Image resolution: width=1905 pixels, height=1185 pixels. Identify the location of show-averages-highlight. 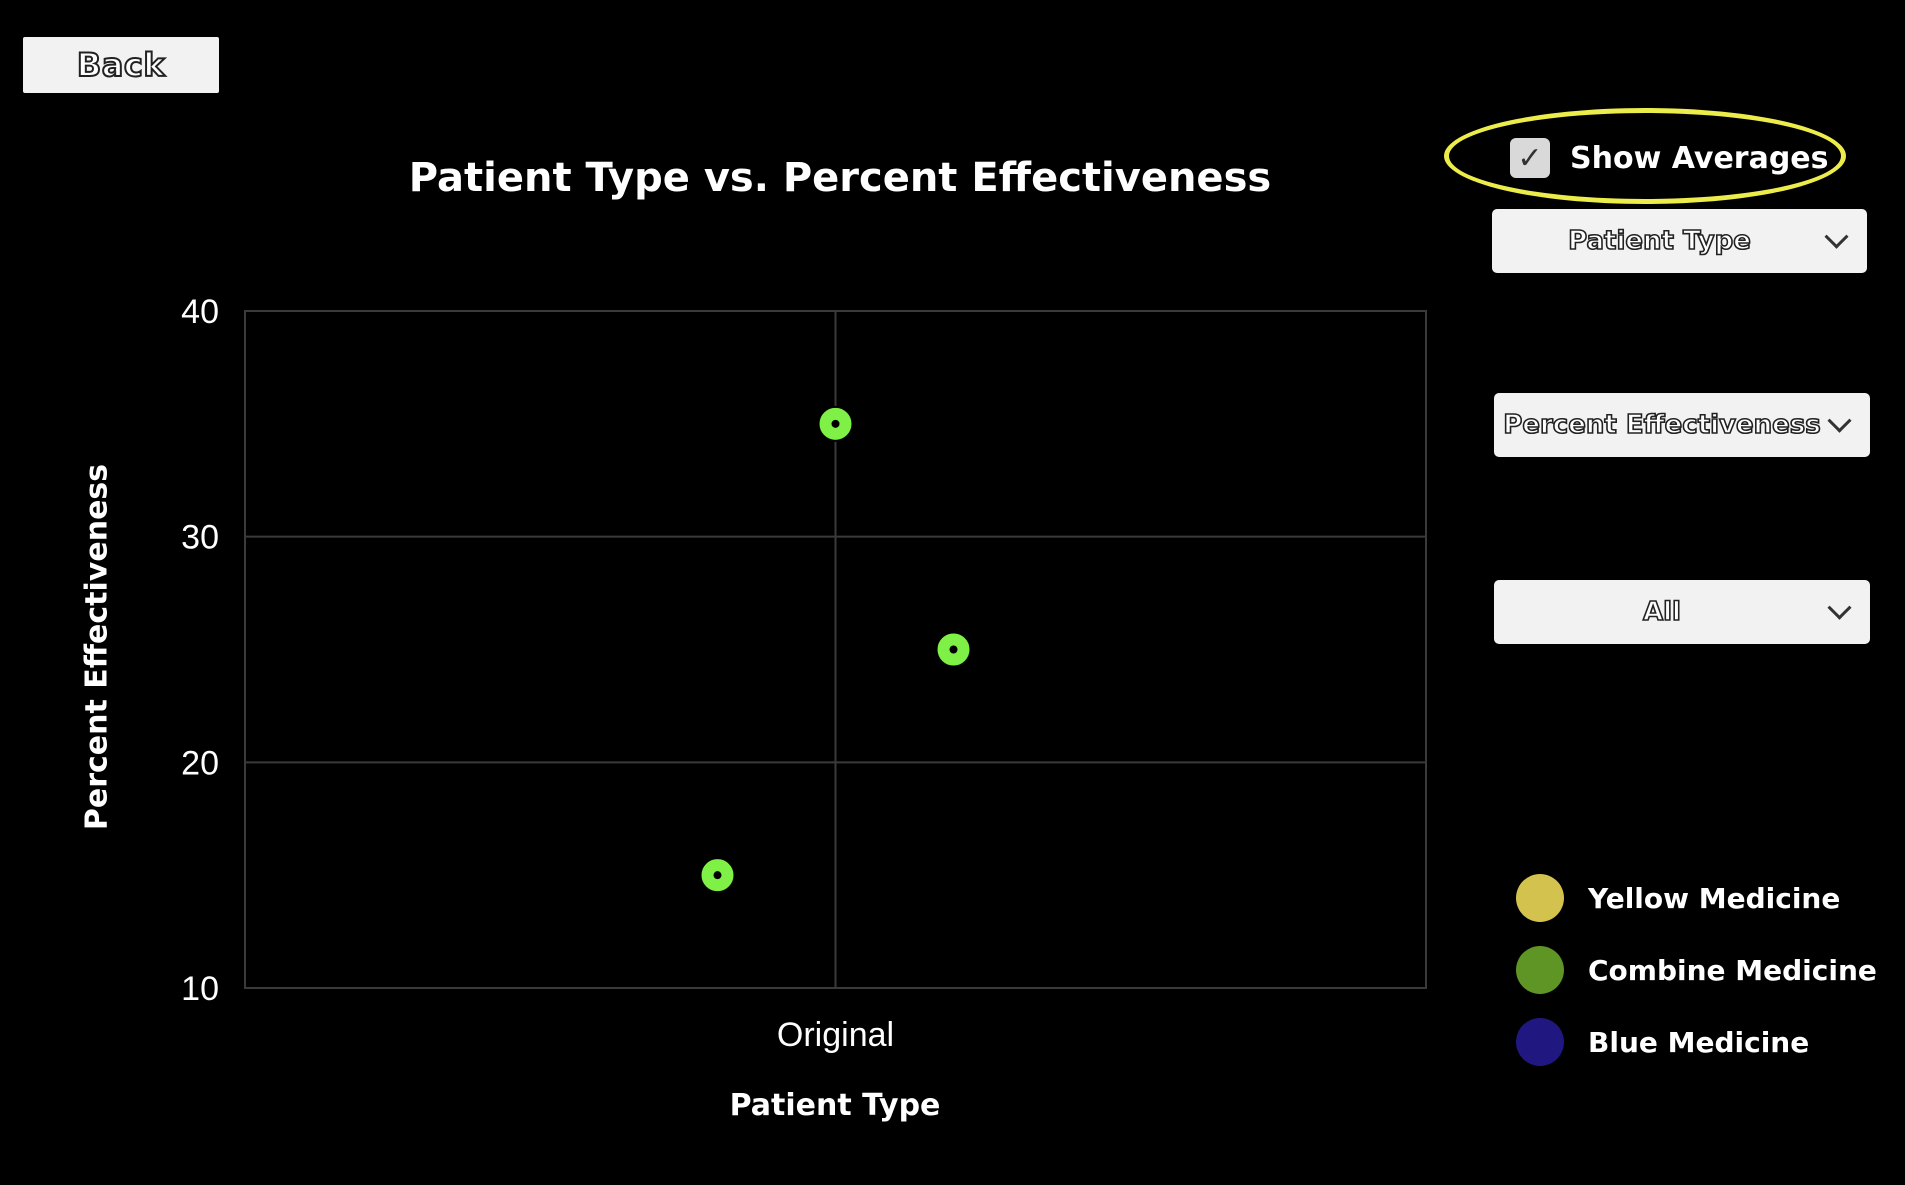
(1645, 156).